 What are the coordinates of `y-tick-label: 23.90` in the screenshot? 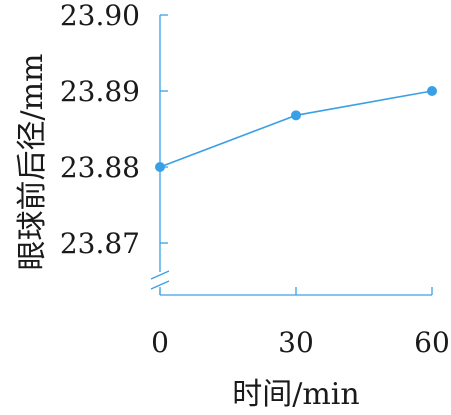 It's located at (100, 16).